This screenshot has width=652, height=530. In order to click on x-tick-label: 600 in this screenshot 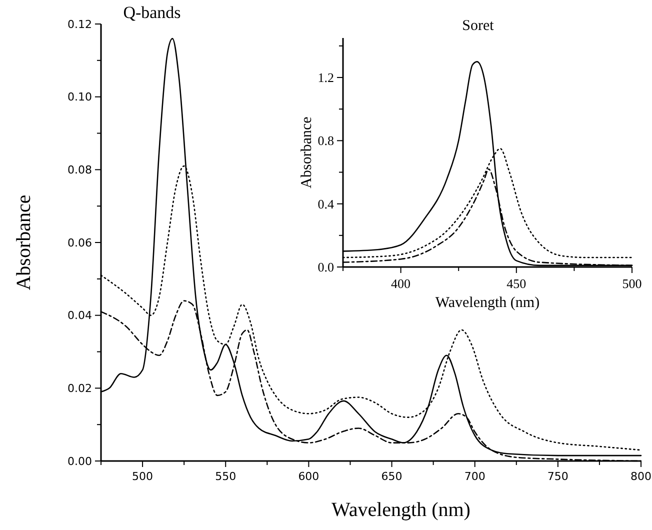, I will do `click(309, 476)`.